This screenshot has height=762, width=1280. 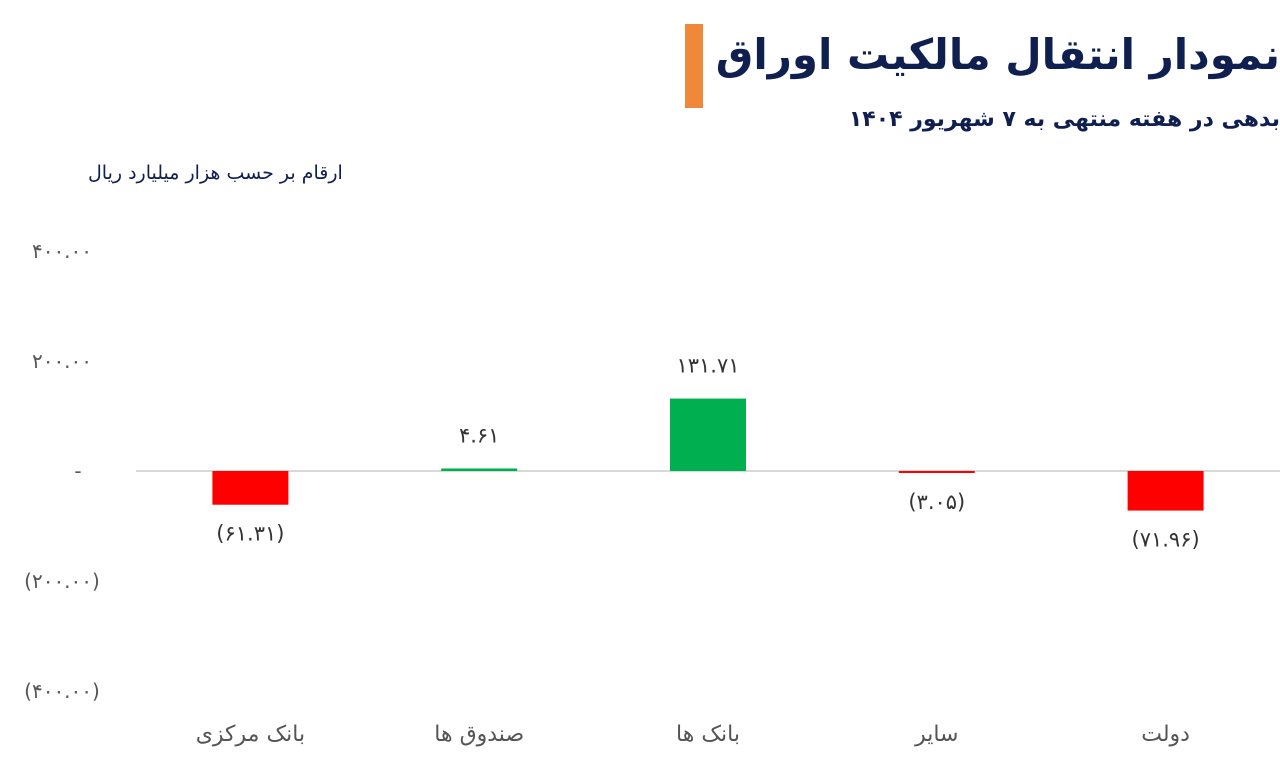 I want to click on category-label: بانک ها, so click(x=708, y=734).